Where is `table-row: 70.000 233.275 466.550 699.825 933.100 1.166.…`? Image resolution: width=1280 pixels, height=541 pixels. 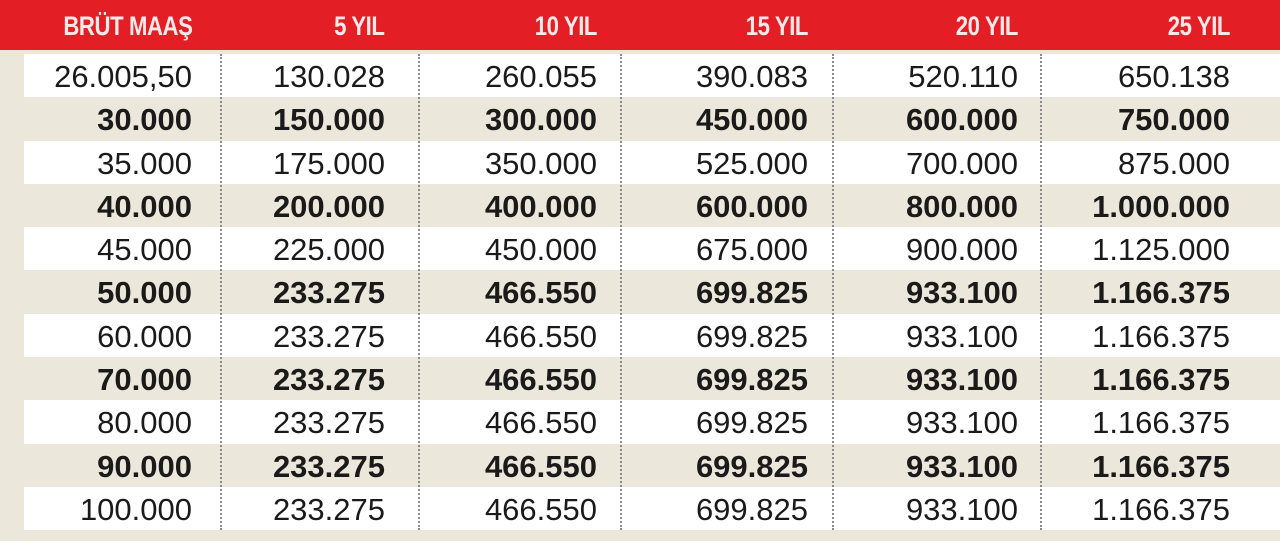 table-row: 70.000 233.275 466.550 699.825 933.100 1.166.… is located at coordinates (652, 379).